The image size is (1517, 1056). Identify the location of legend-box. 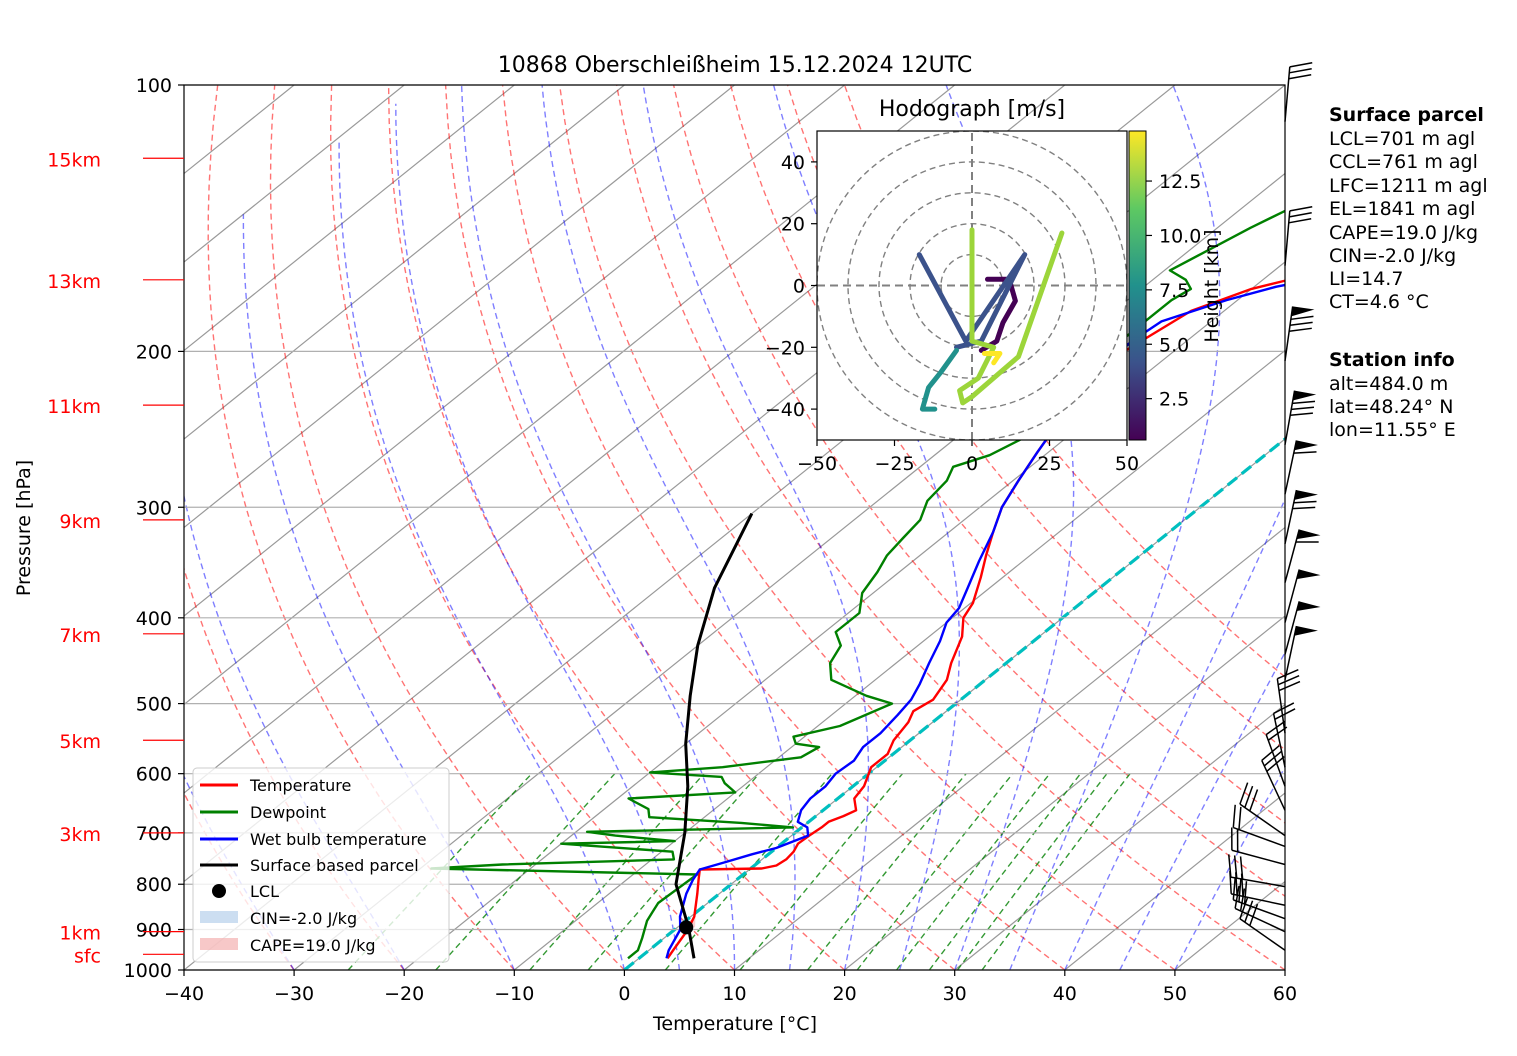
(321, 865).